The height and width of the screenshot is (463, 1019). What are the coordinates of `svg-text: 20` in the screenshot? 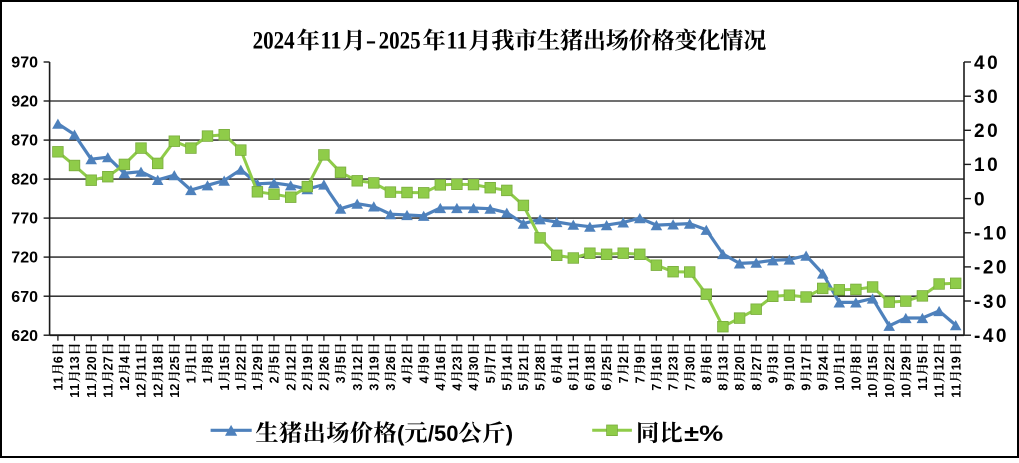 It's located at (987, 131).